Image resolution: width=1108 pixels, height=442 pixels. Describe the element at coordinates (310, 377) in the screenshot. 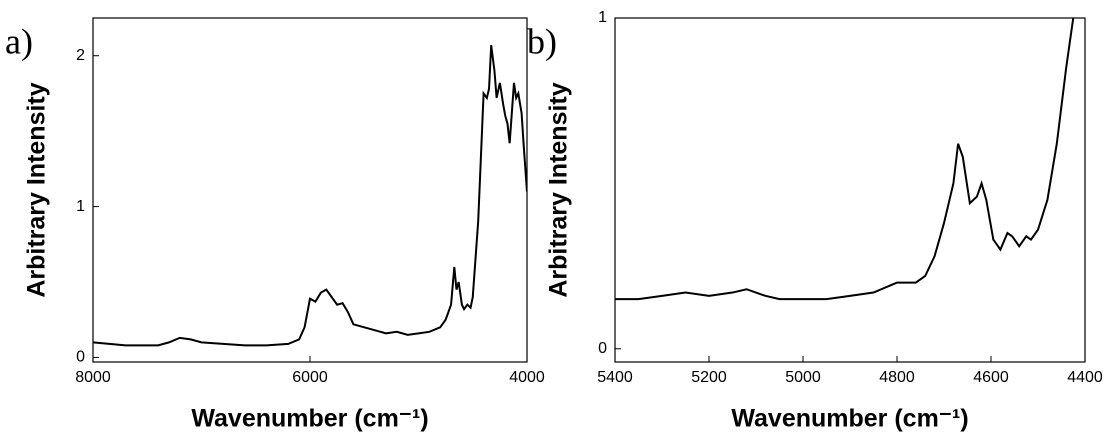

I see `x-tick-label: 6000` at that location.